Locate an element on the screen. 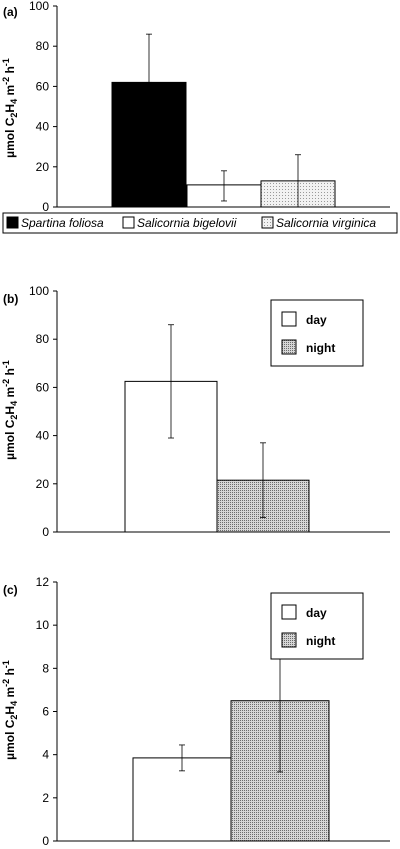  panel-label: (a) is located at coordinates (10, 12).